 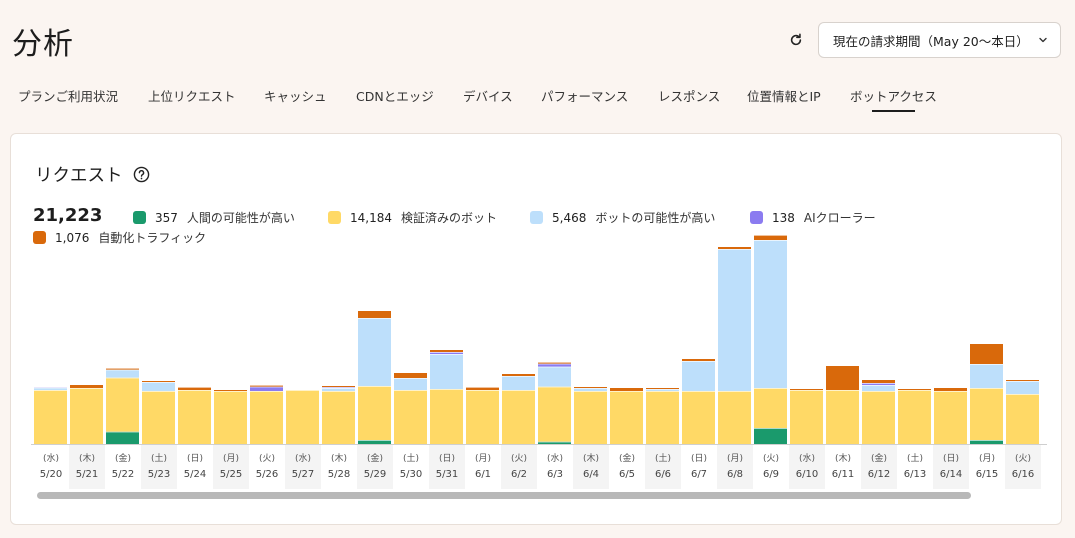 What do you see at coordinates (689, 96) in the screenshot?
I see `tab-responses: レスポンス` at bounding box center [689, 96].